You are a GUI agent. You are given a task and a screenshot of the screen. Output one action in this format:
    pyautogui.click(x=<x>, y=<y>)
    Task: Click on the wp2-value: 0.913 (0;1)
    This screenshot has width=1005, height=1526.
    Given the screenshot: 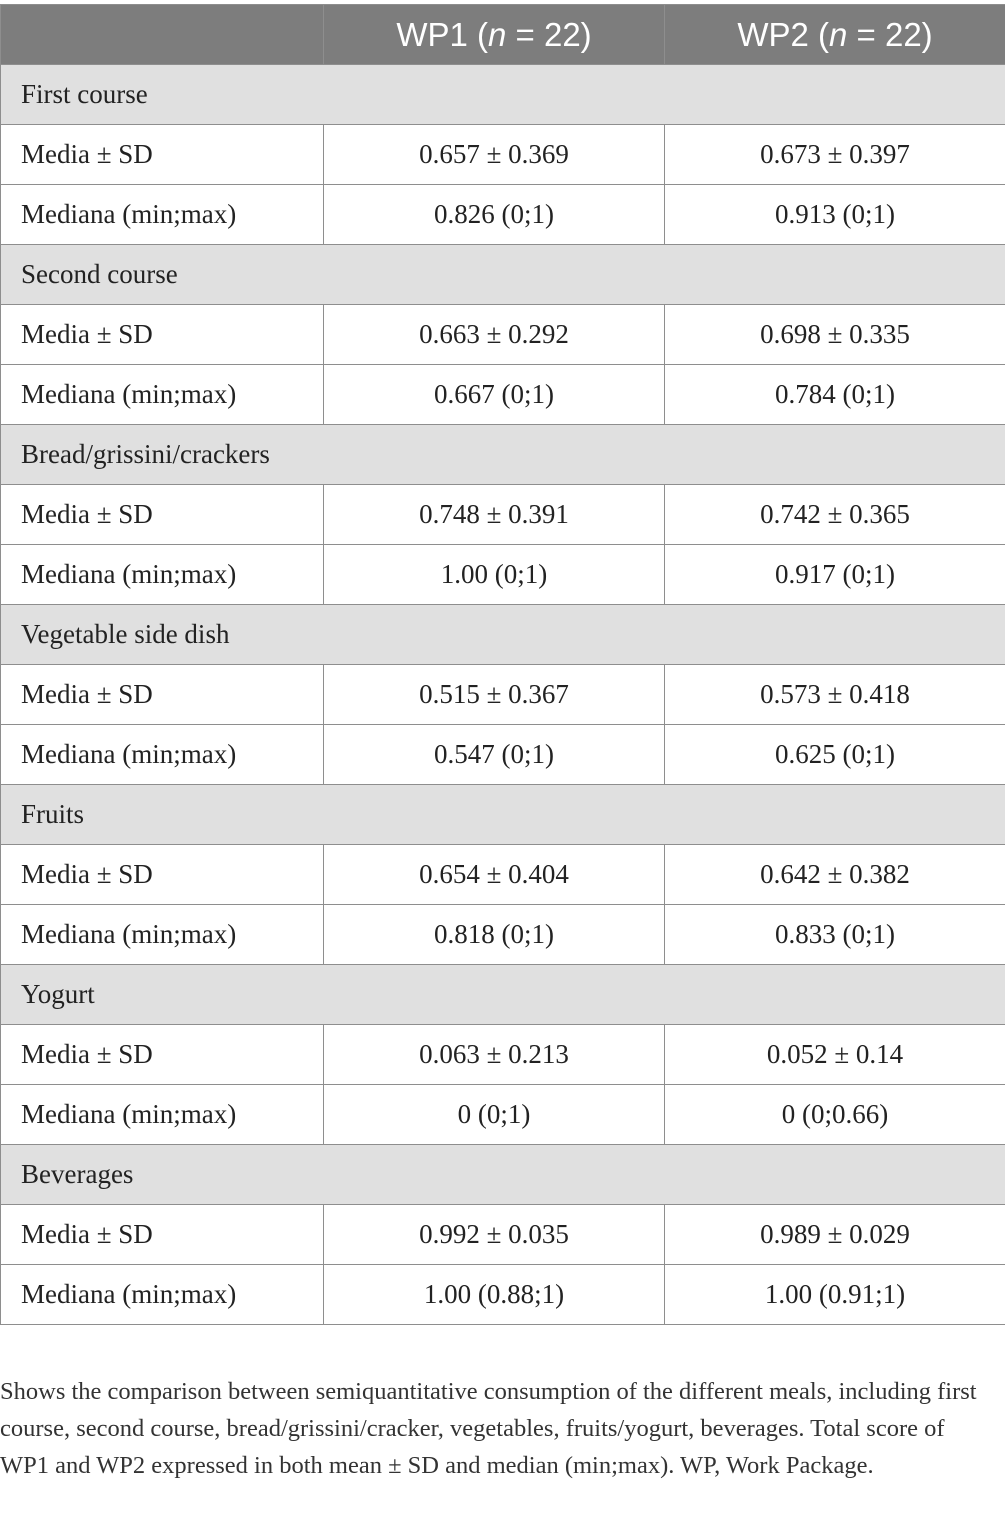 What is the action you would take?
    pyautogui.click(x=834, y=214)
    